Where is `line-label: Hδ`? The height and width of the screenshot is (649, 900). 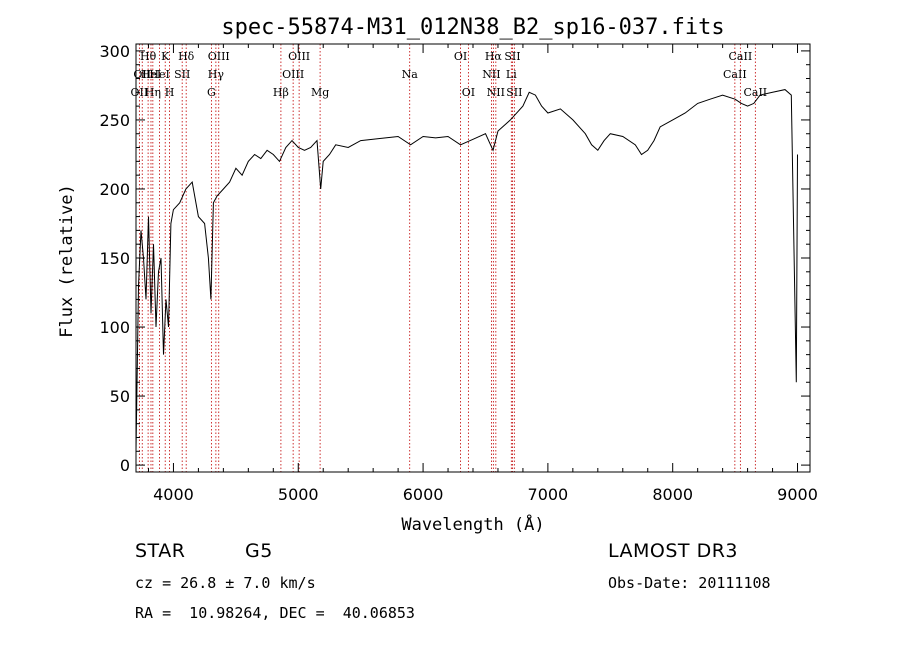 line-label: Hδ is located at coordinates (186, 56).